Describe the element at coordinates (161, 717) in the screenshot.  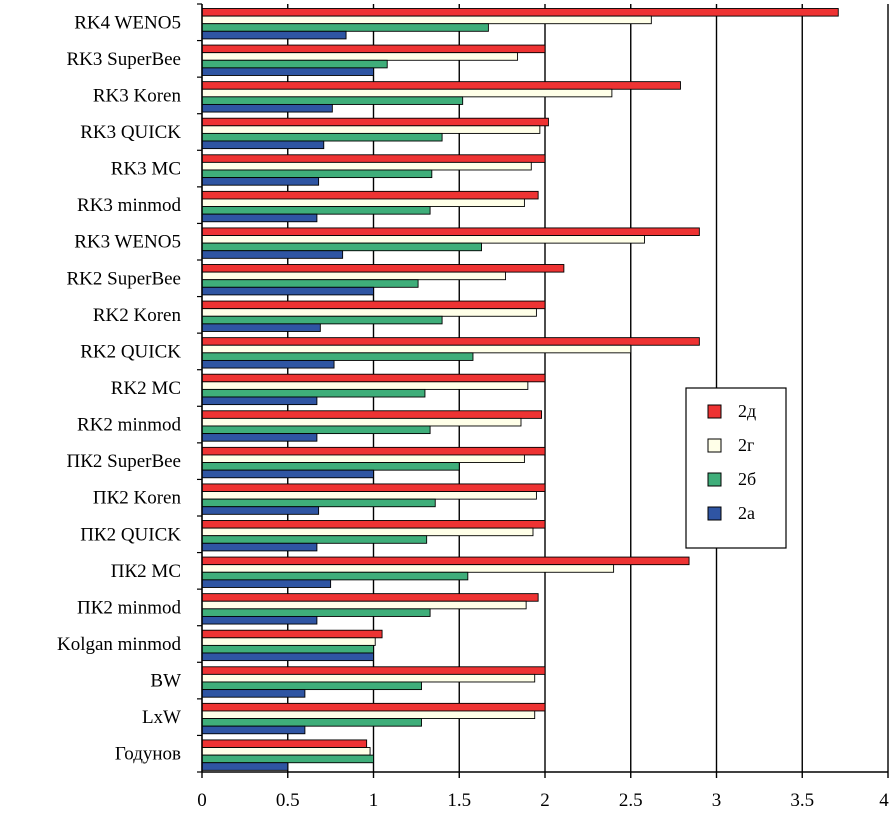
I see `category-label-19: LxW` at that location.